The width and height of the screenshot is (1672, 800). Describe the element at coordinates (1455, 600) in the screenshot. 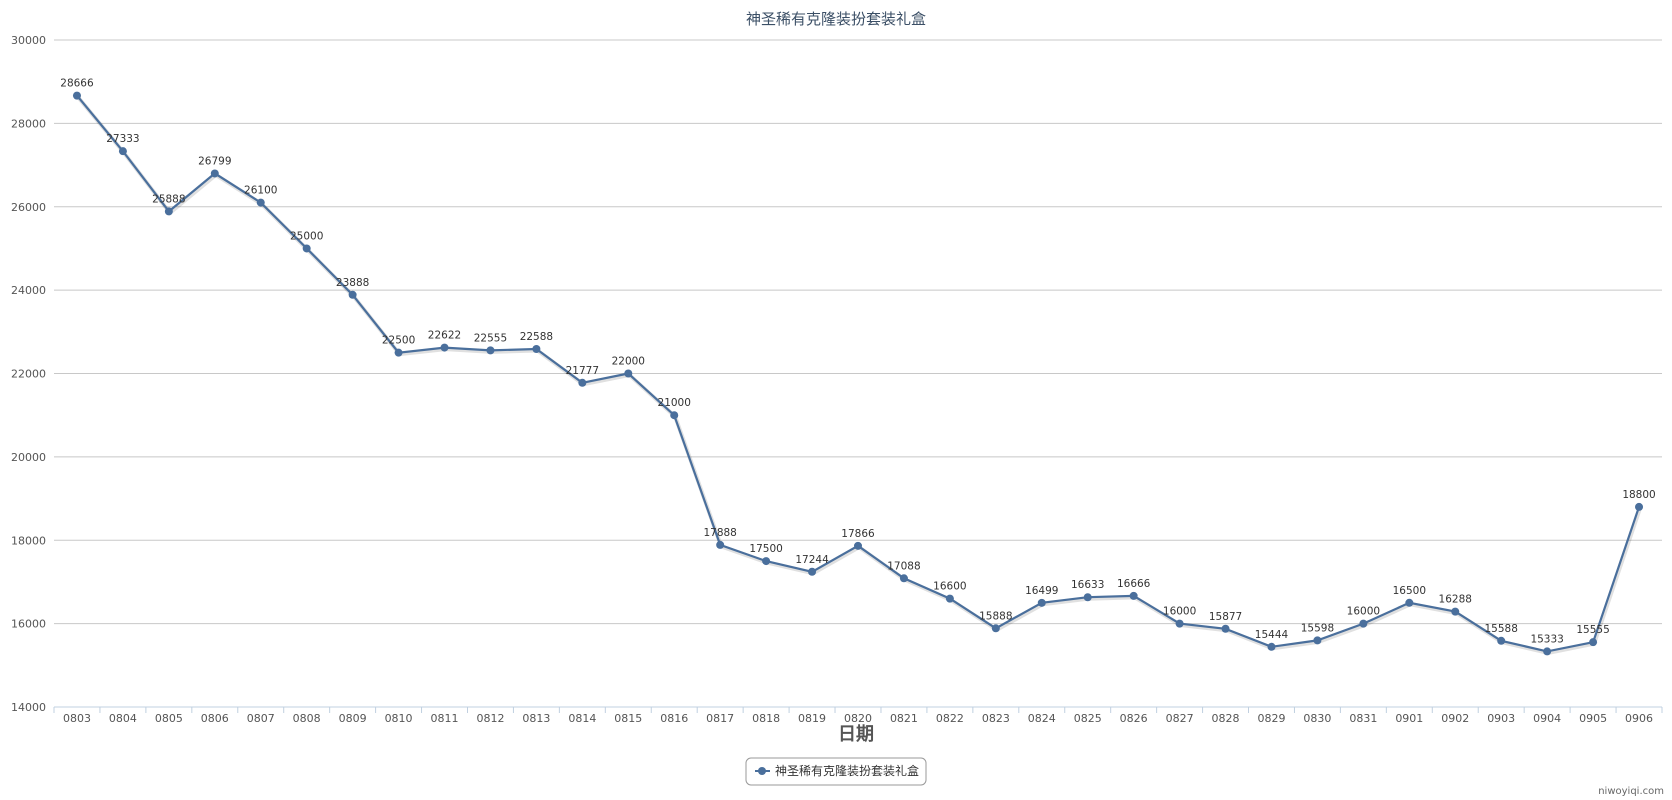

I see `data-label: 16288` at that location.